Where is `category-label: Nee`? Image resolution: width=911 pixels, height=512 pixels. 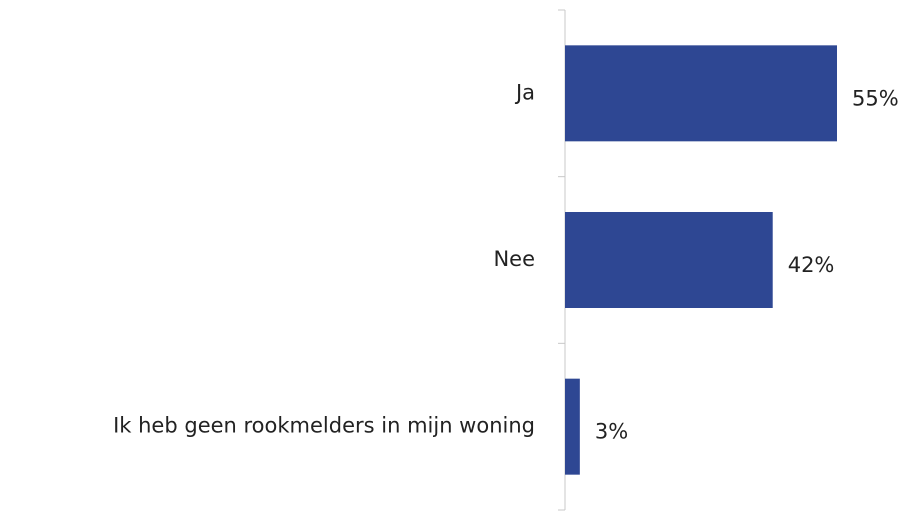 category-label: Nee is located at coordinates (514, 259).